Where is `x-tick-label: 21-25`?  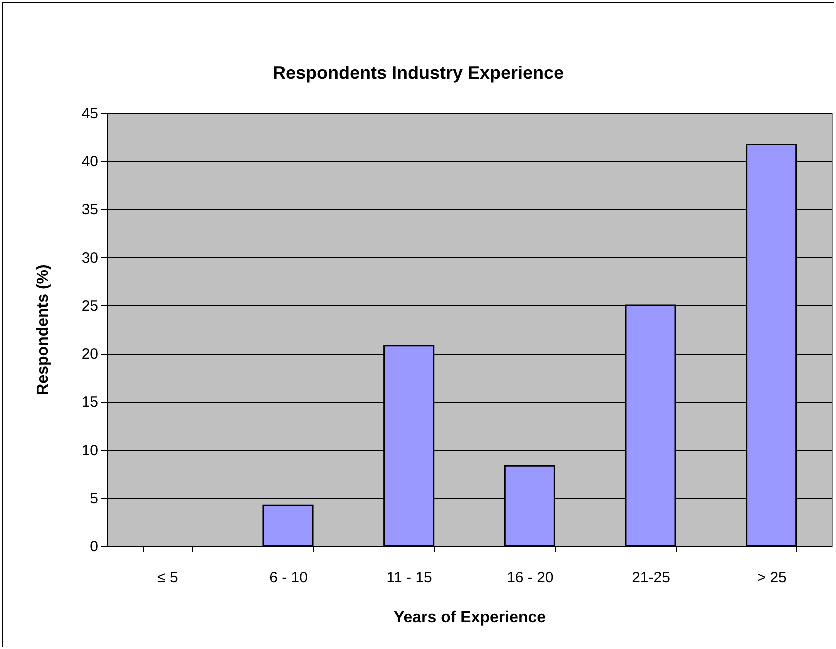 x-tick-label: 21-25 is located at coordinates (651, 578).